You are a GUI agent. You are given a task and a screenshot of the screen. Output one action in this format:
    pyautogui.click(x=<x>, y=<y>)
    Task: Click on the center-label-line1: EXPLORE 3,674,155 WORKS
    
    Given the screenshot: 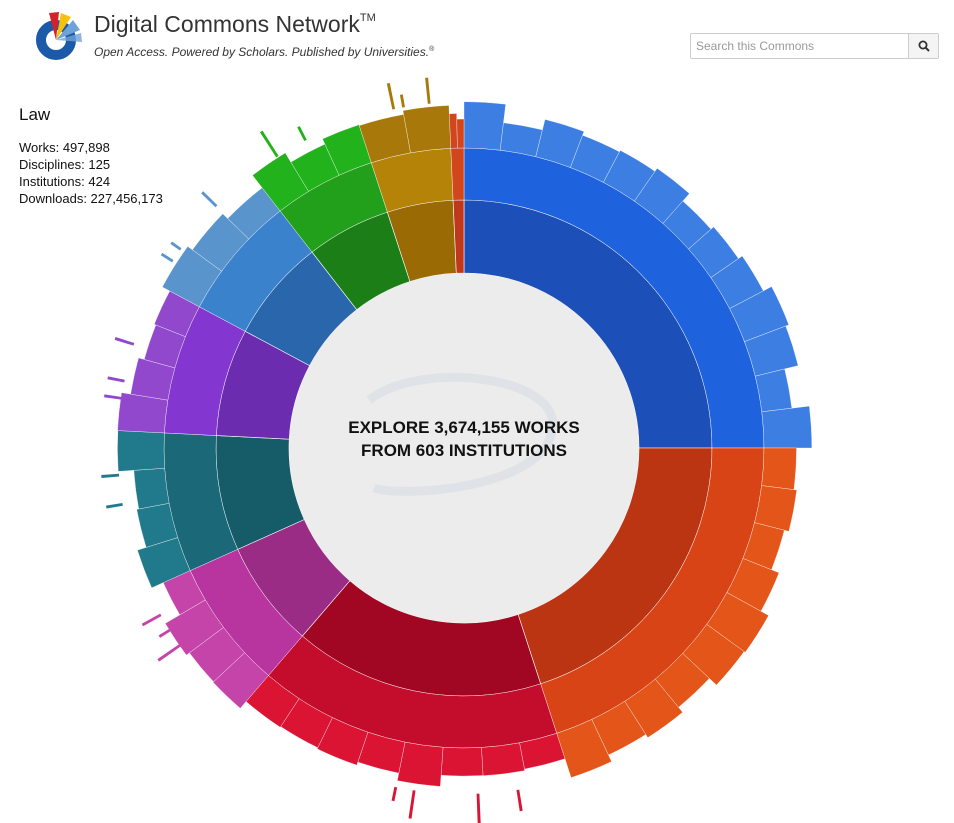 What is the action you would take?
    pyautogui.click(x=464, y=427)
    